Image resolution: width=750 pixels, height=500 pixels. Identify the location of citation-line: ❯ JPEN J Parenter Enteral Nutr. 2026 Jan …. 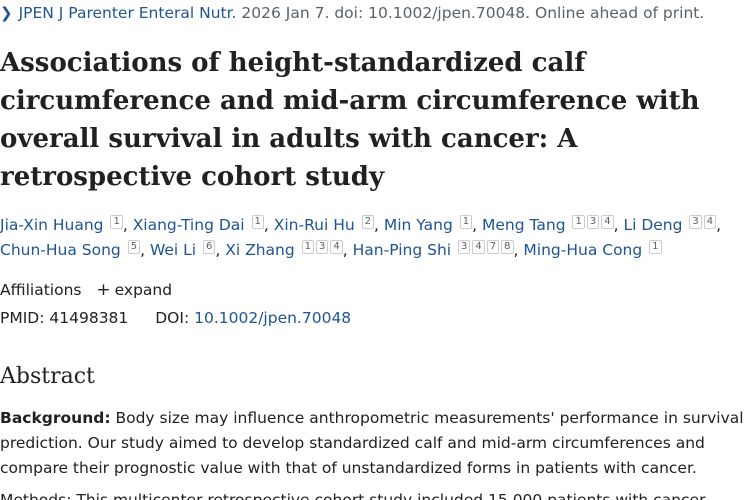
(375, 13).